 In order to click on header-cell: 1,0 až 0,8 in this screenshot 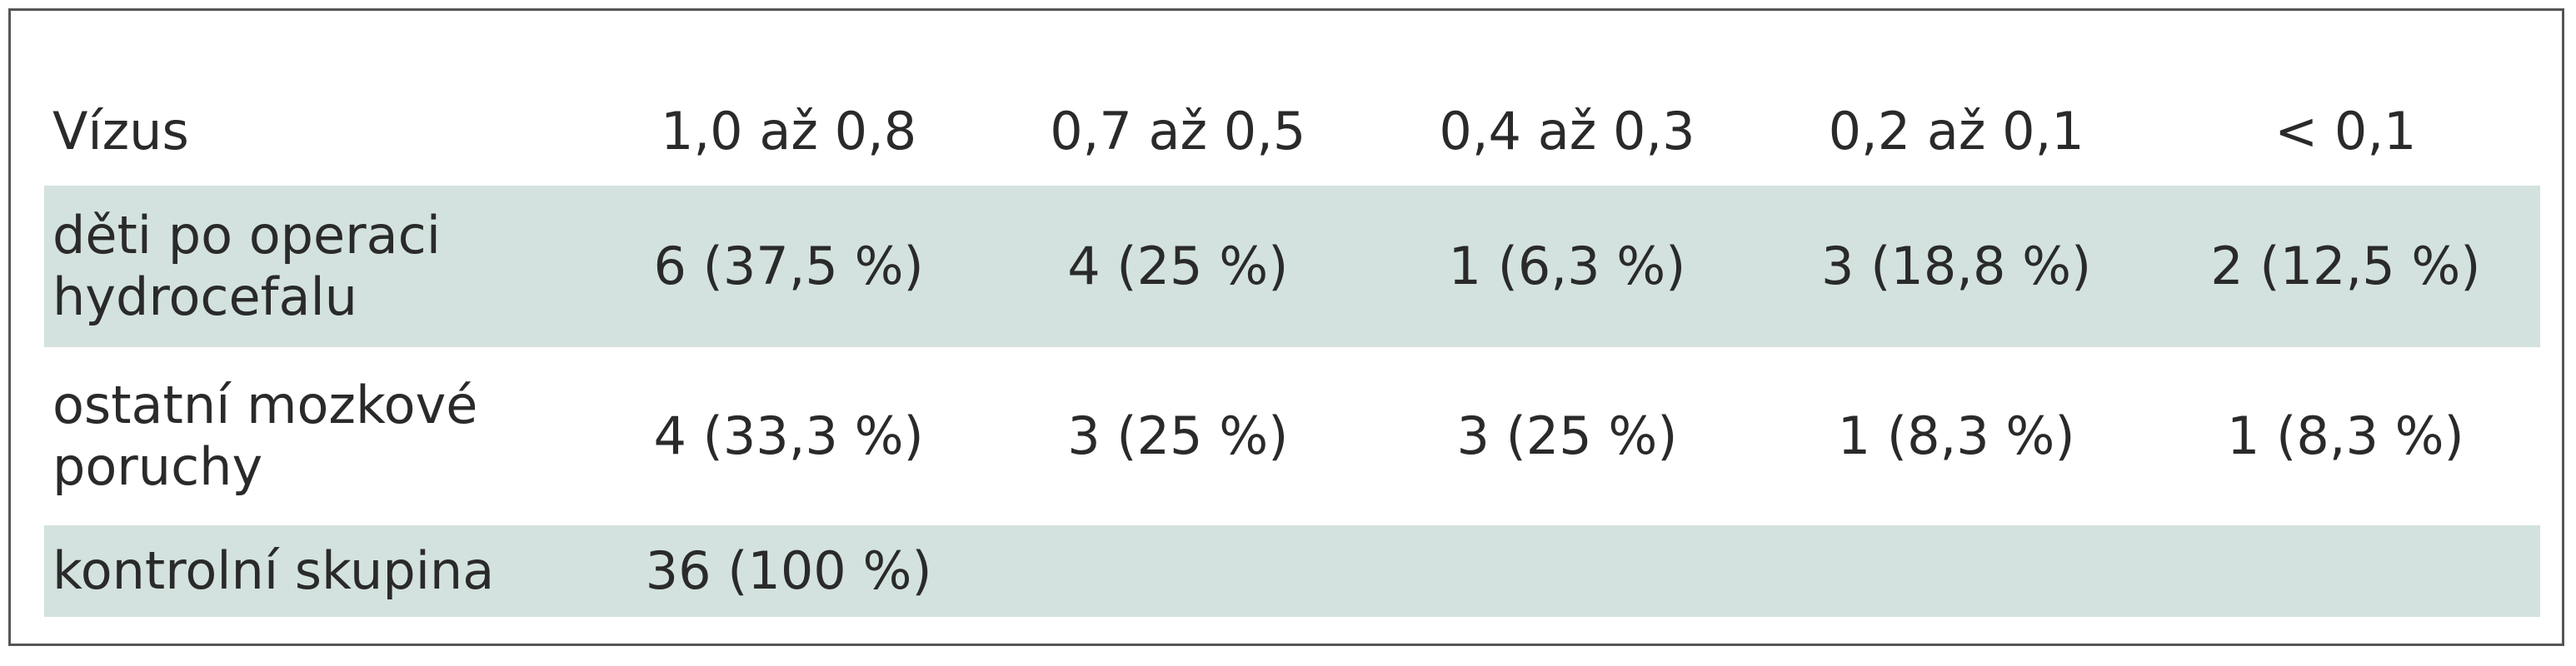, I will do `click(789, 131)`.